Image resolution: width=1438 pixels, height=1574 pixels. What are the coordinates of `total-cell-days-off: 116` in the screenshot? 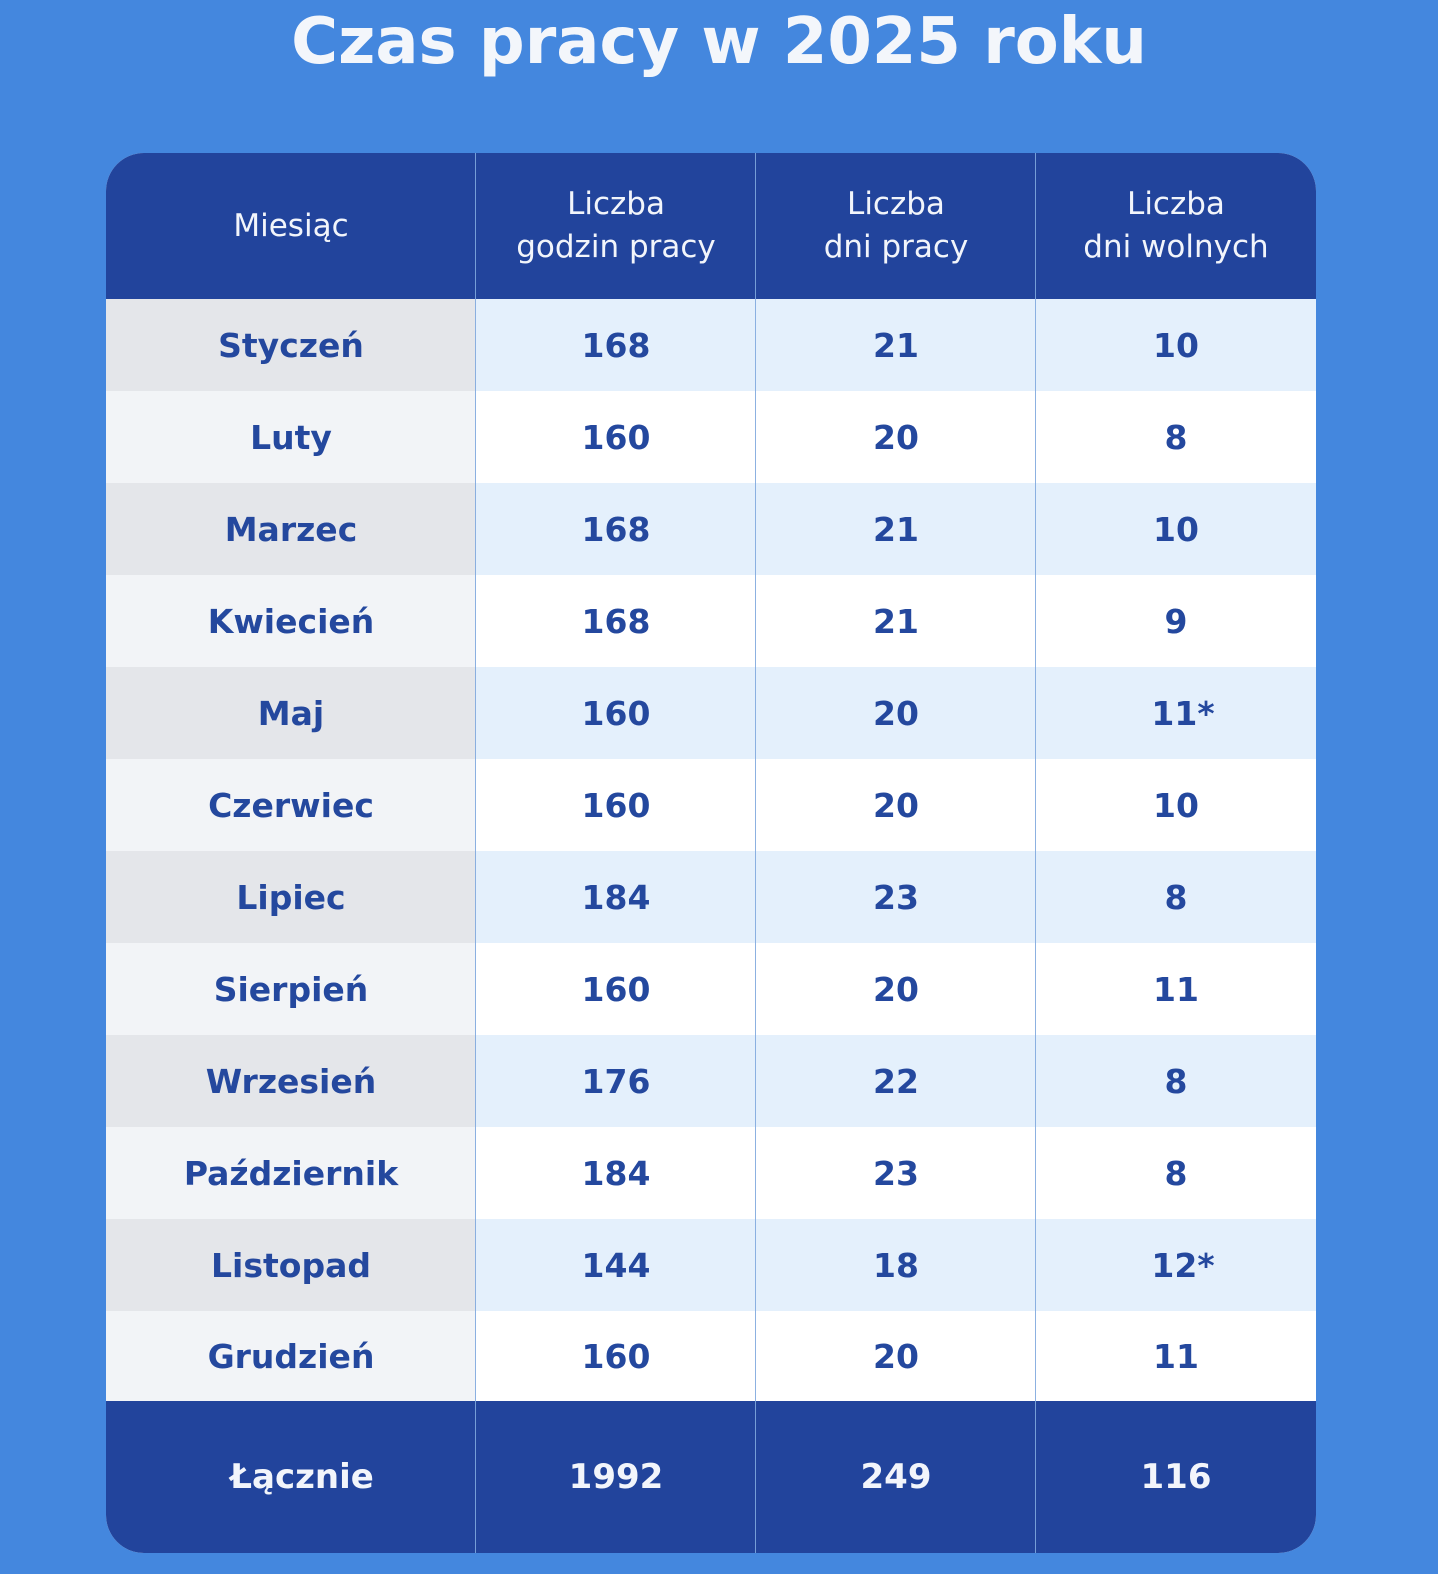 It's located at (1176, 1477).